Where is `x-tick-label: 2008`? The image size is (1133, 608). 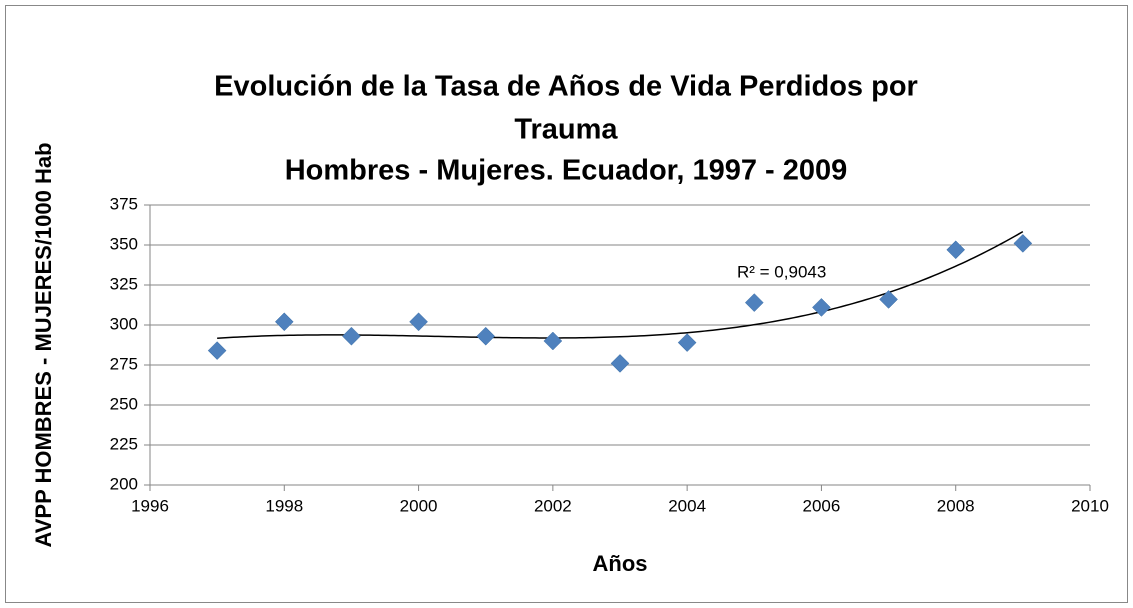 x-tick-label: 2008 is located at coordinates (956, 505).